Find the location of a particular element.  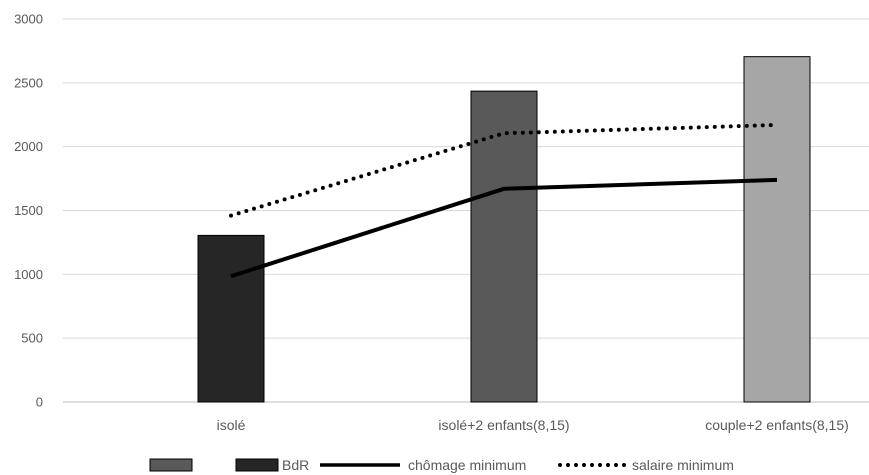

y-tick-label: 500 is located at coordinates (32, 338).